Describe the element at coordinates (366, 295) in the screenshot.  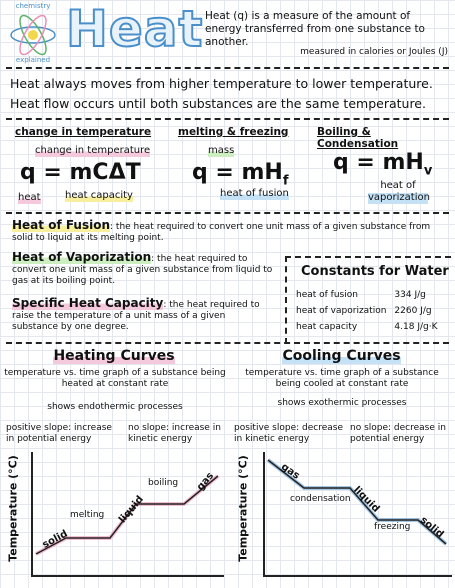
I see `row: heat of fusion 334 J/g` at that location.